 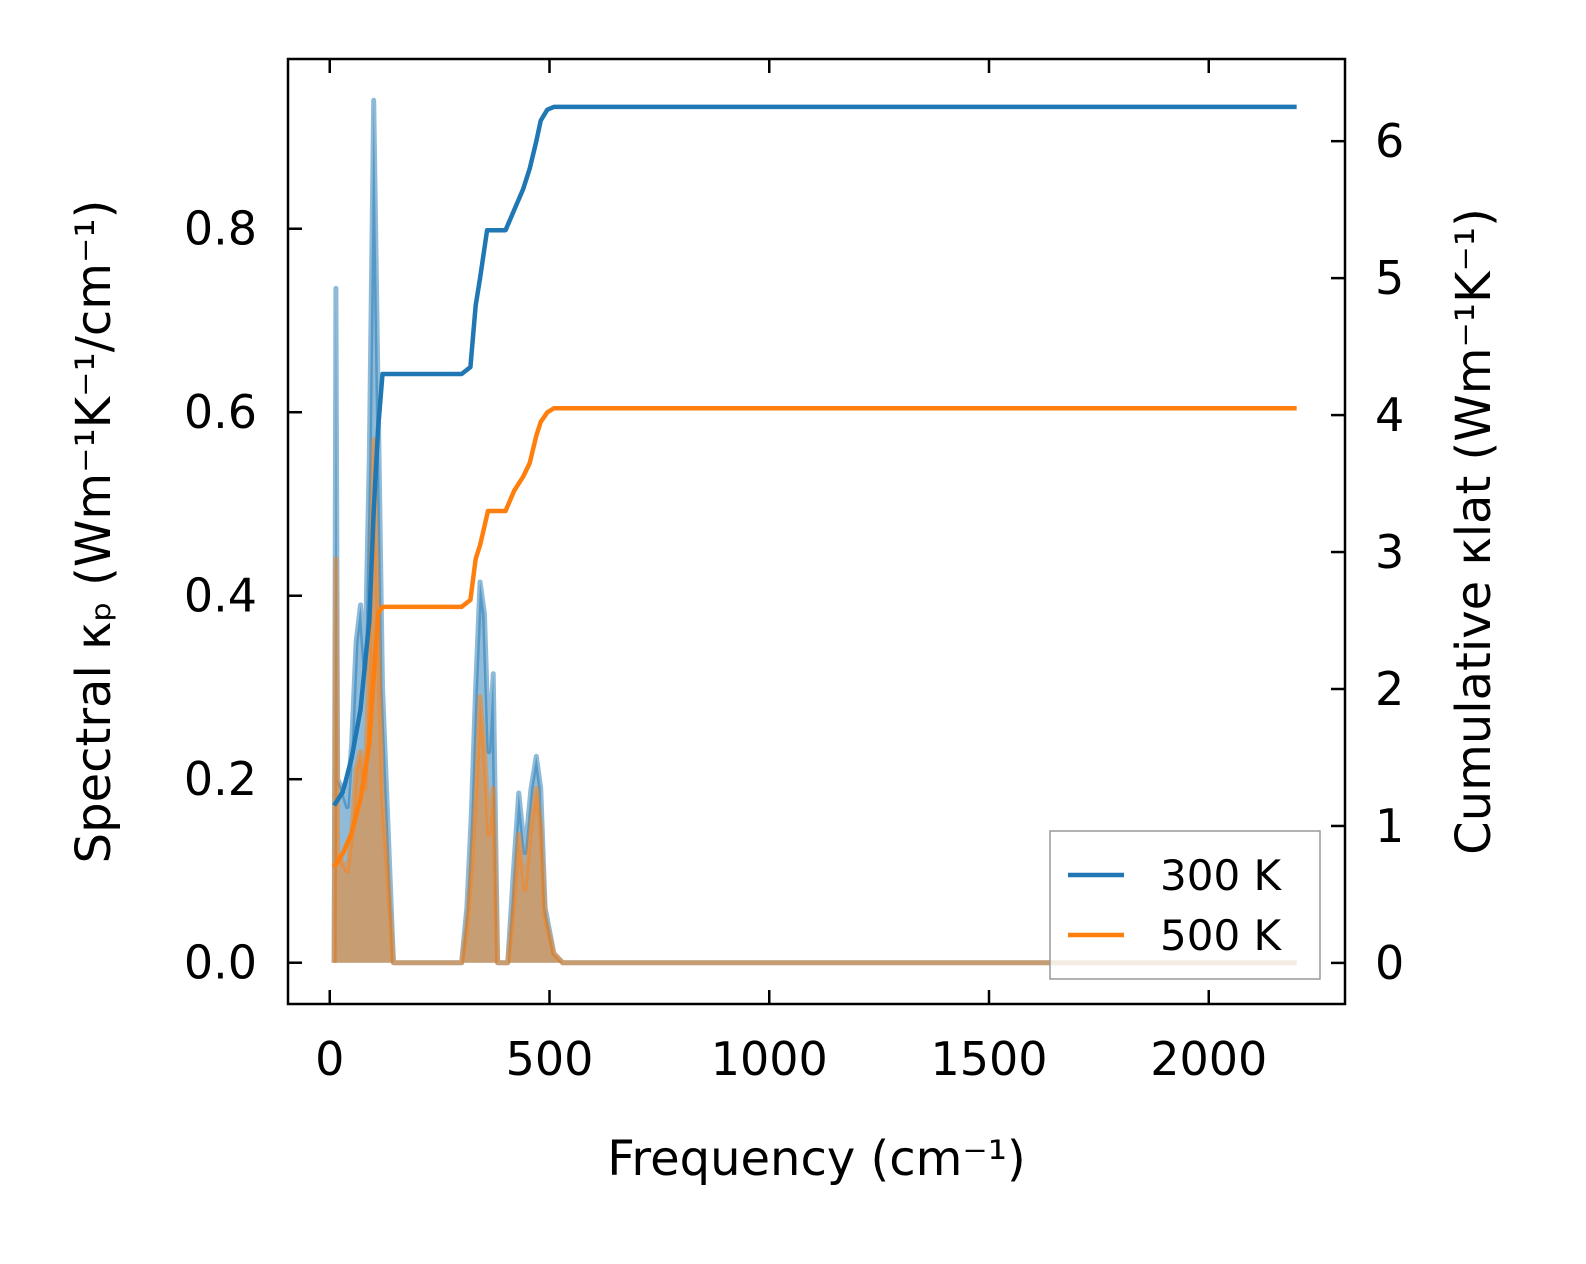 I want to click on y-right-tick-label: 6, so click(x=1389, y=141).